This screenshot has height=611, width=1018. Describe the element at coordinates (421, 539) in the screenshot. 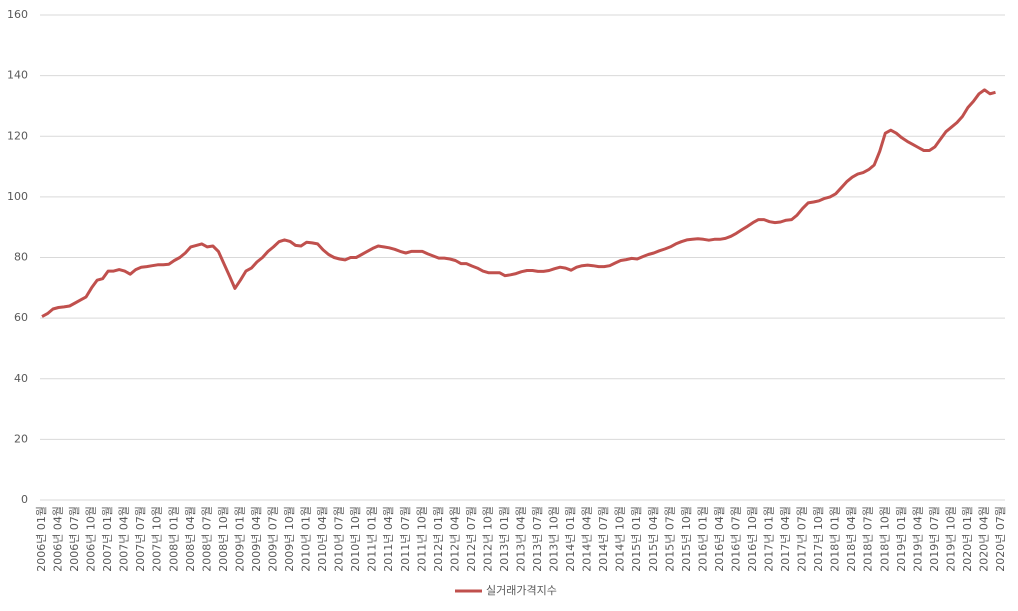

I see `x-tick-label: 2011년 10월` at that location.